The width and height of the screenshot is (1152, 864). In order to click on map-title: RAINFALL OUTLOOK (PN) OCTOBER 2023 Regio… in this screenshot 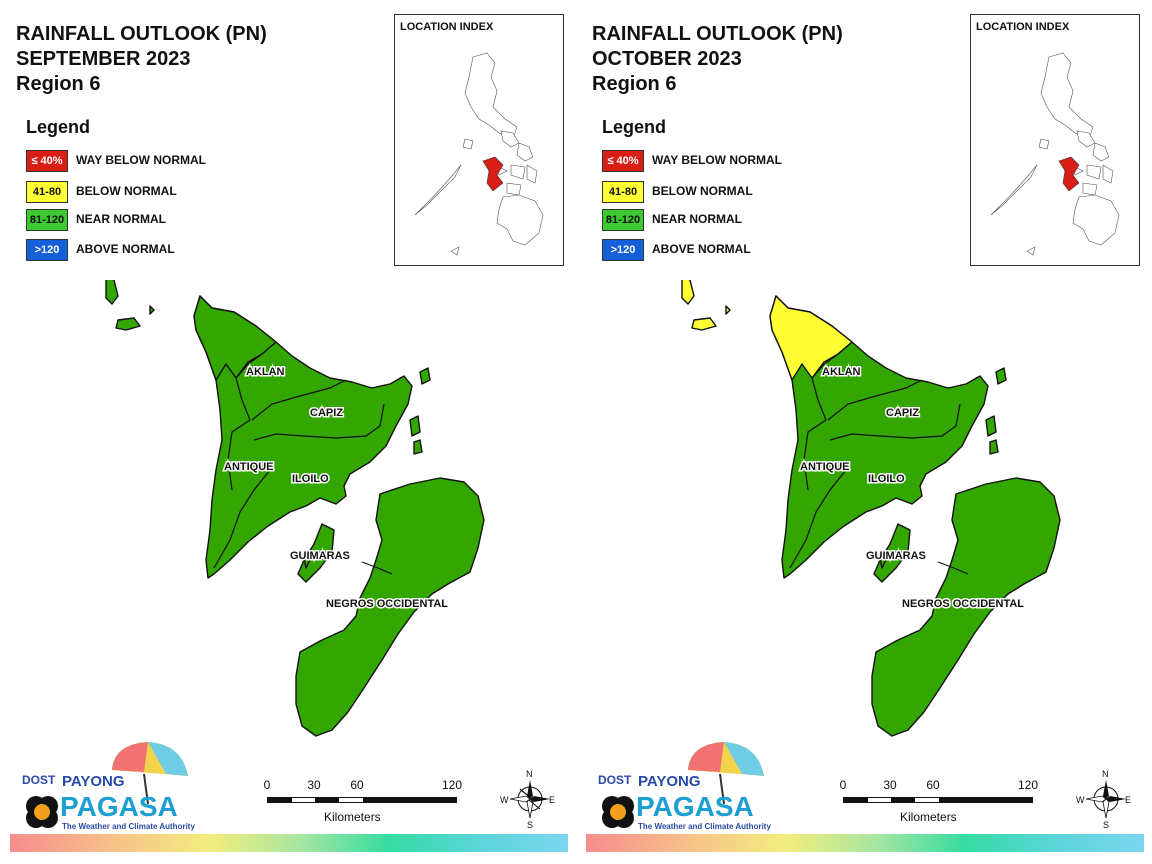, I will do `click(717, 59)`.